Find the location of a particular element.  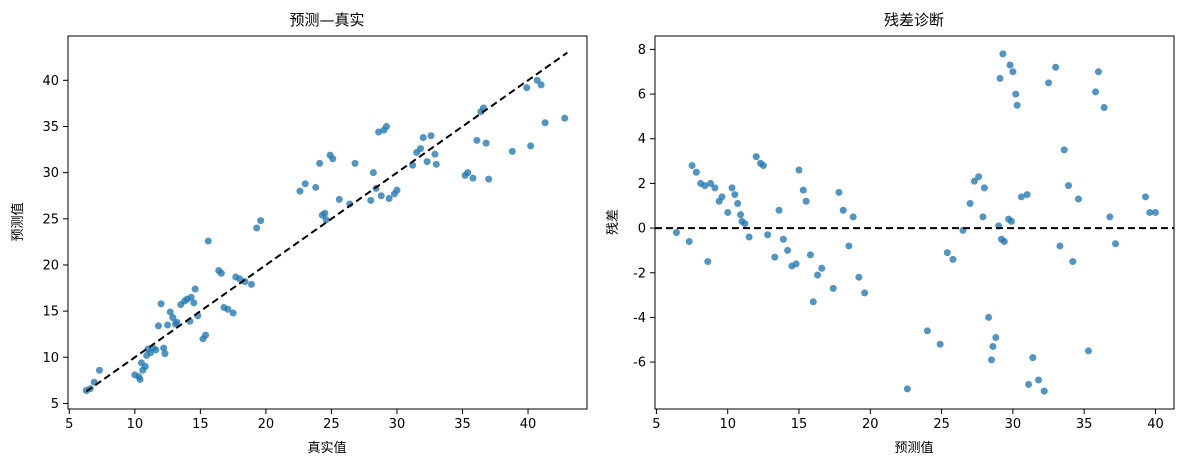

y-tick-label: 35 is located at coordinates (50, 127).